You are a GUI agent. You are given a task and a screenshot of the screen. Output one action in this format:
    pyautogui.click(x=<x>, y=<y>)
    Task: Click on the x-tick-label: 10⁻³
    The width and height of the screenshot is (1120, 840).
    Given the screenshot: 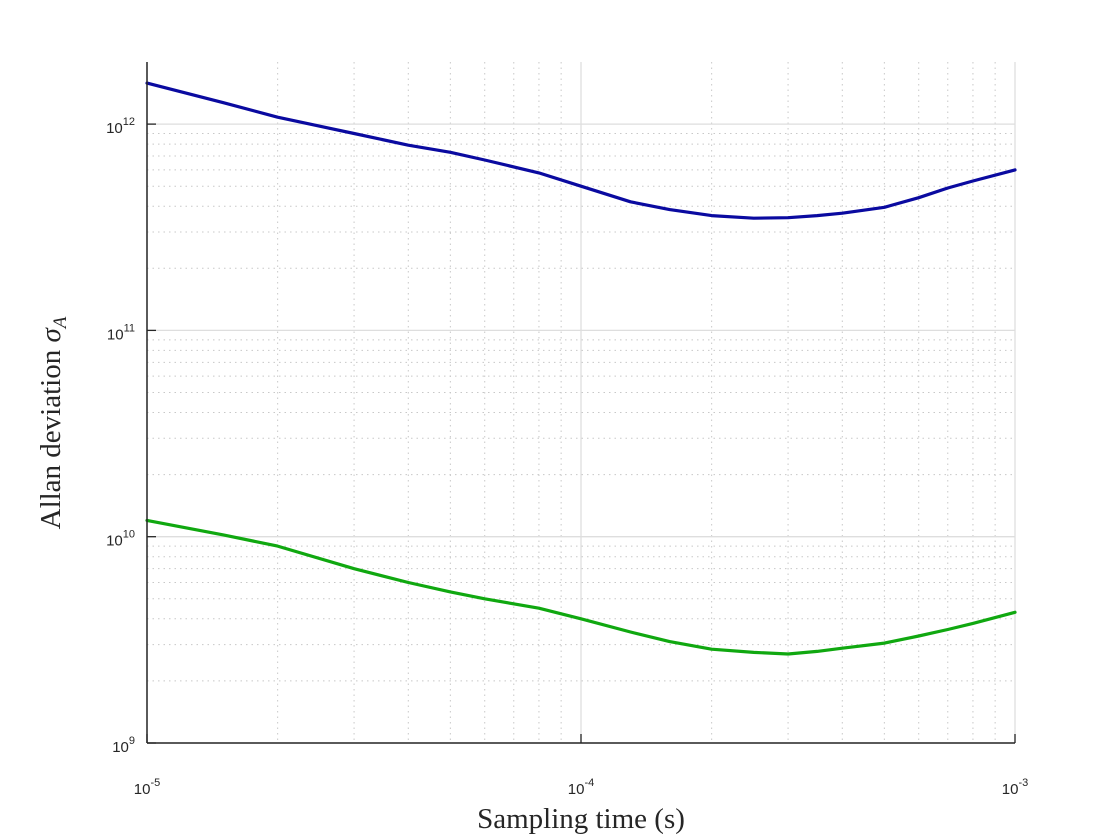 What is the action you would take?
    pyautogui.click(x=1015, y=787)
    